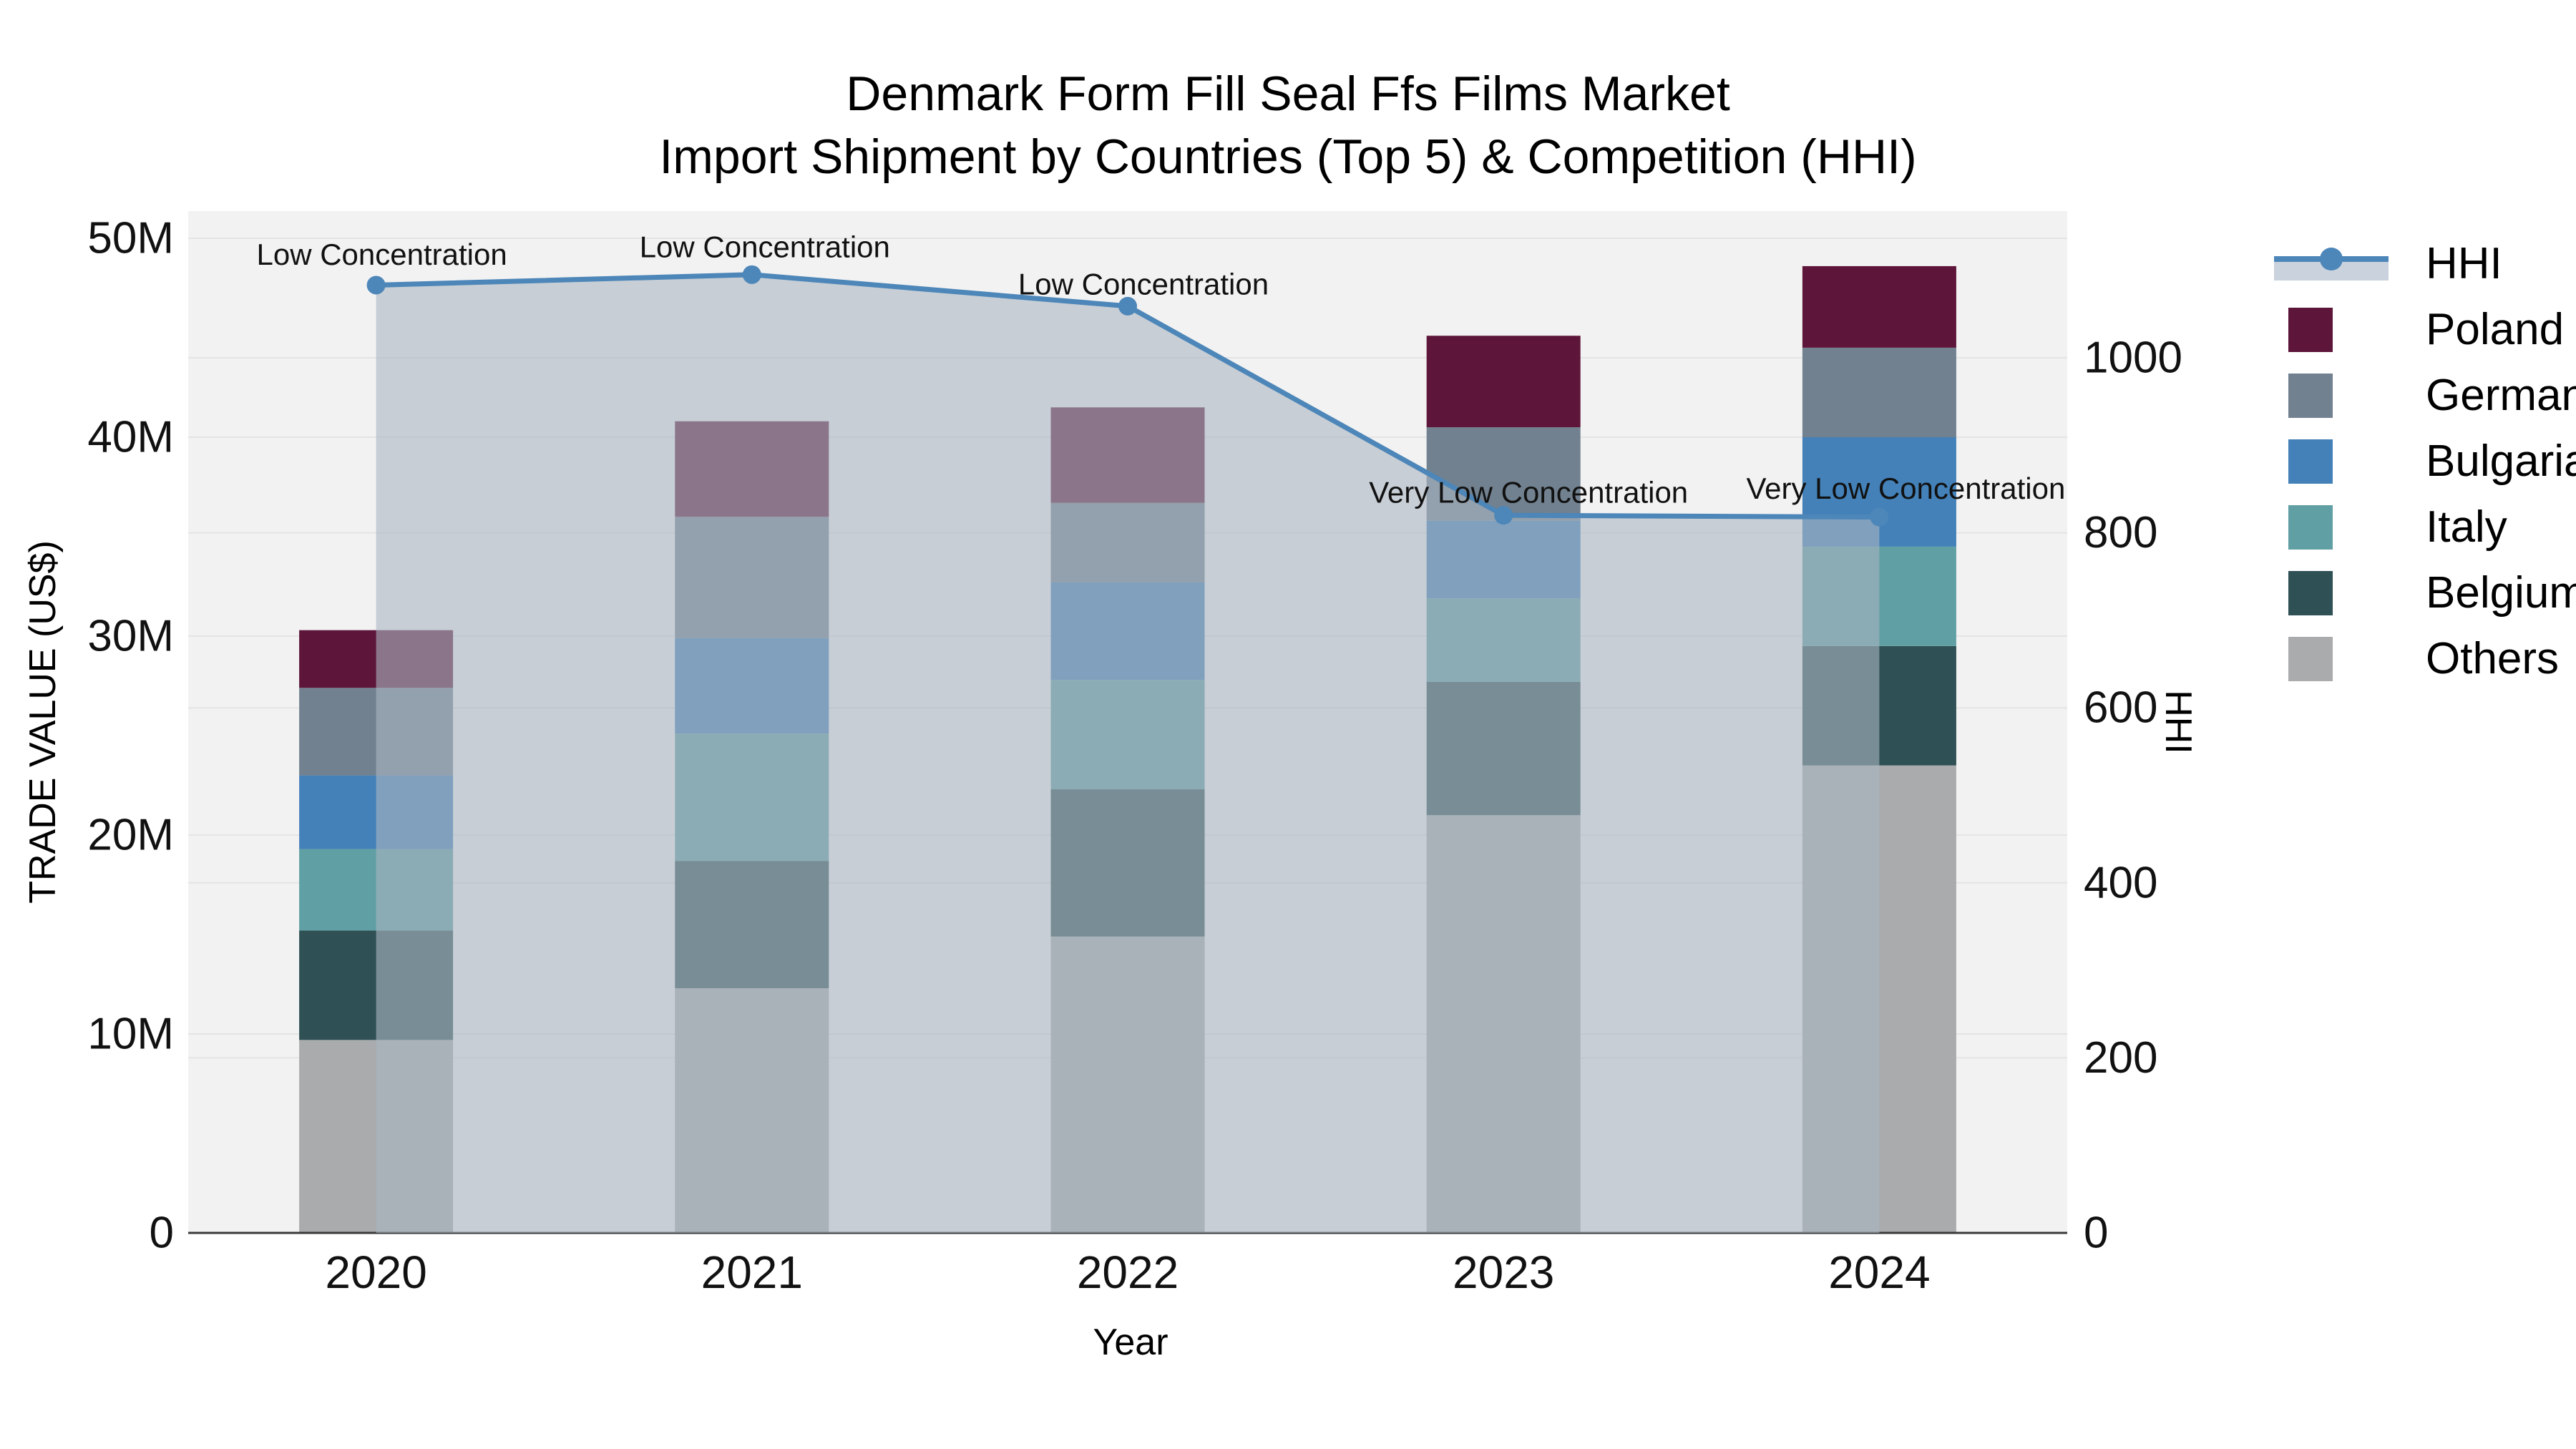 The image size is (2576, 1449). What do you see at coordinates (2501, 461) in the screenshot?
I see `legend-label: Bulgaria` at bounding box center [2501, 461].